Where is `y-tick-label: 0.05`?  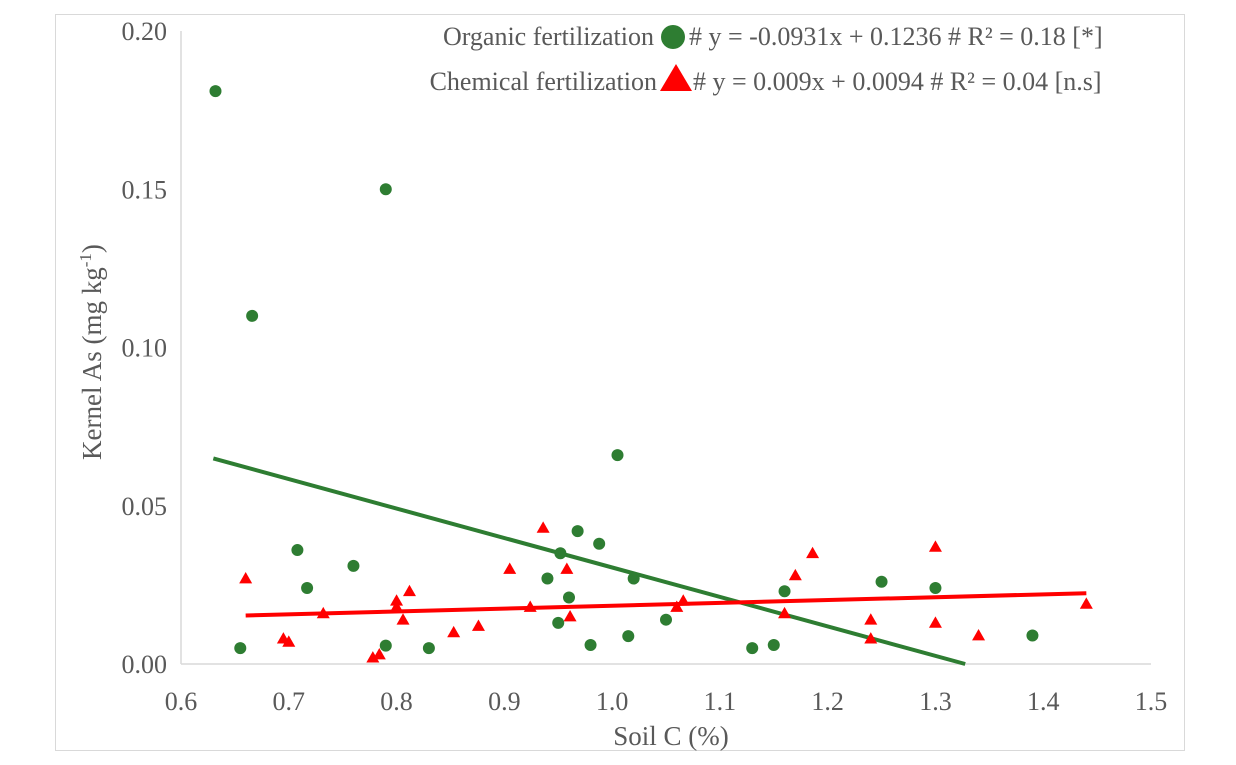
y-tick-label: 0.05 is located at coordinates (145, 506).